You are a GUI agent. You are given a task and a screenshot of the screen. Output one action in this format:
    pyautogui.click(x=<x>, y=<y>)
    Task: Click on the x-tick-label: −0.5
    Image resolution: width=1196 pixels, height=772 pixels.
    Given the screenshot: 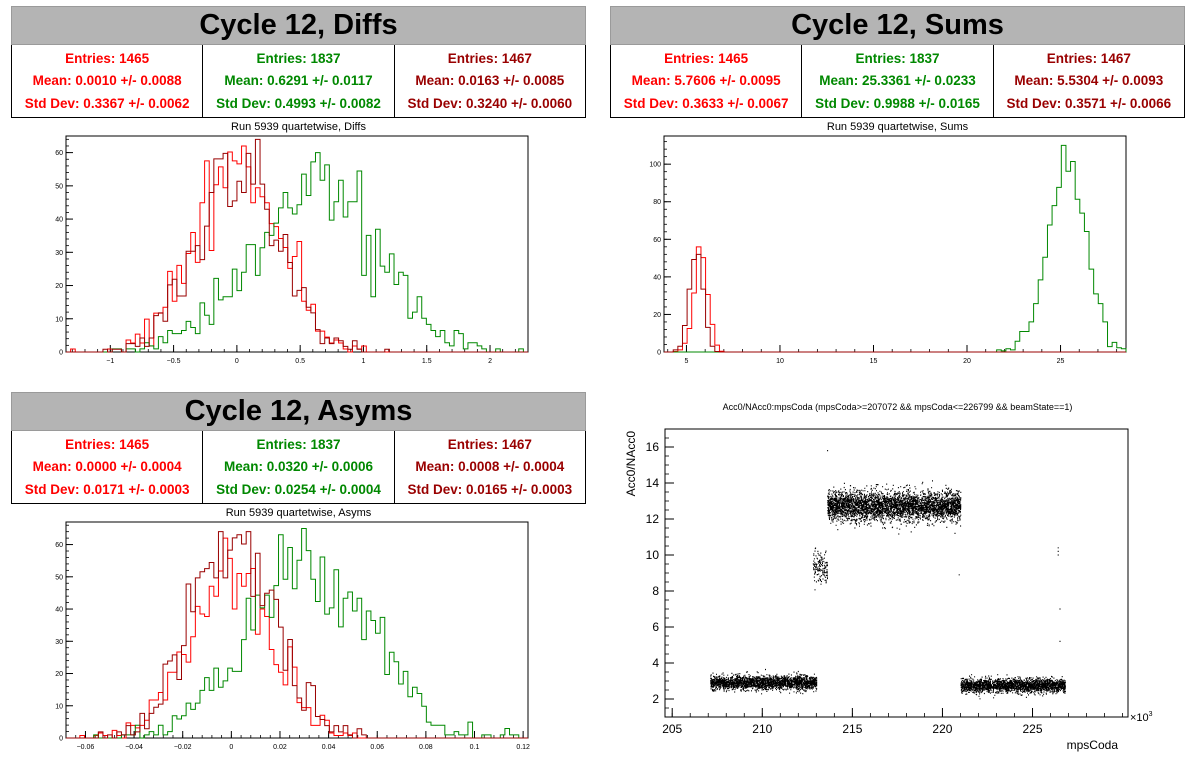 What is the action you would take?
    pyautogui.click(x=174, y=361)
    